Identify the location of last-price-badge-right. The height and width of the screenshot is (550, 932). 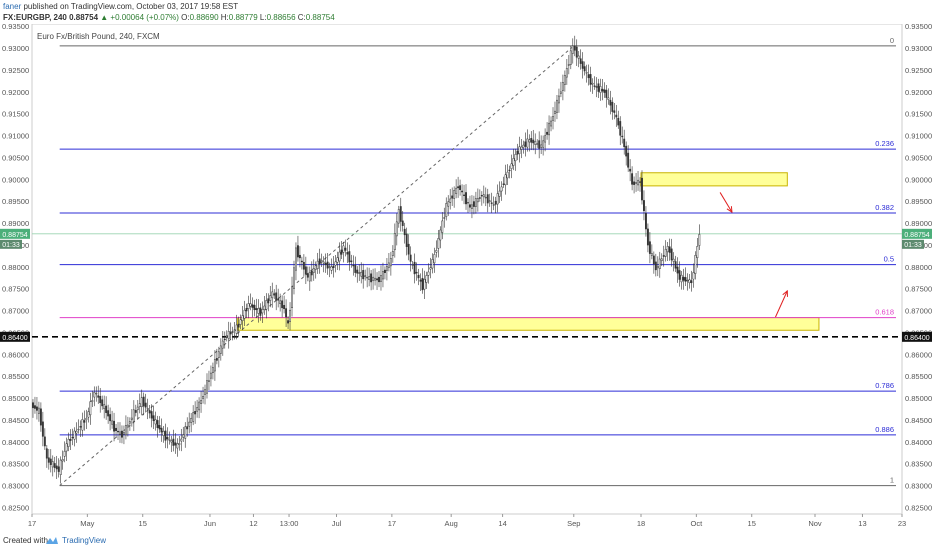
(917, 233).